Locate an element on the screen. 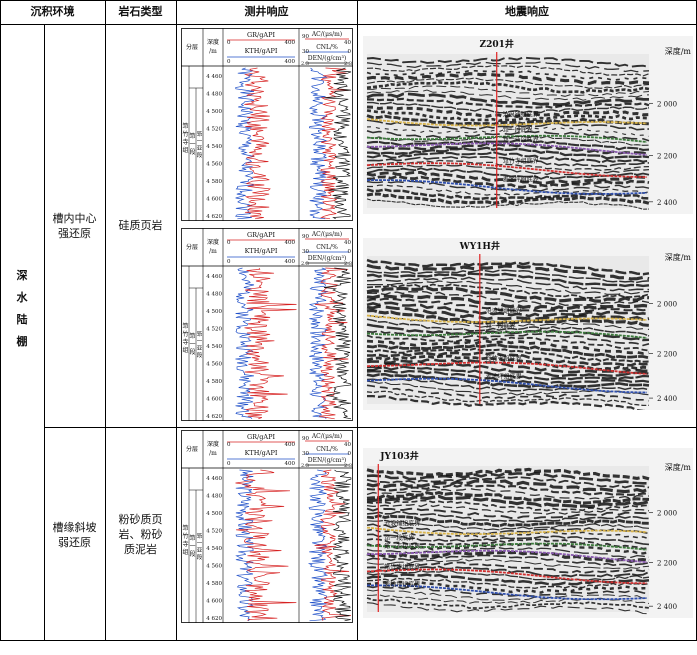  horizon-label: 筇一段底界 is located at coordinates (501, 326).